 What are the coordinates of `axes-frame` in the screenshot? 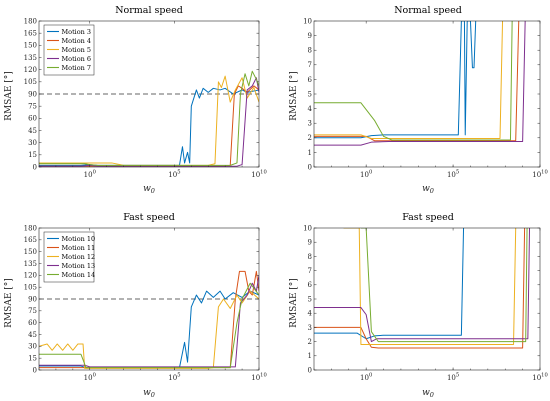 It's located at (427, 299).